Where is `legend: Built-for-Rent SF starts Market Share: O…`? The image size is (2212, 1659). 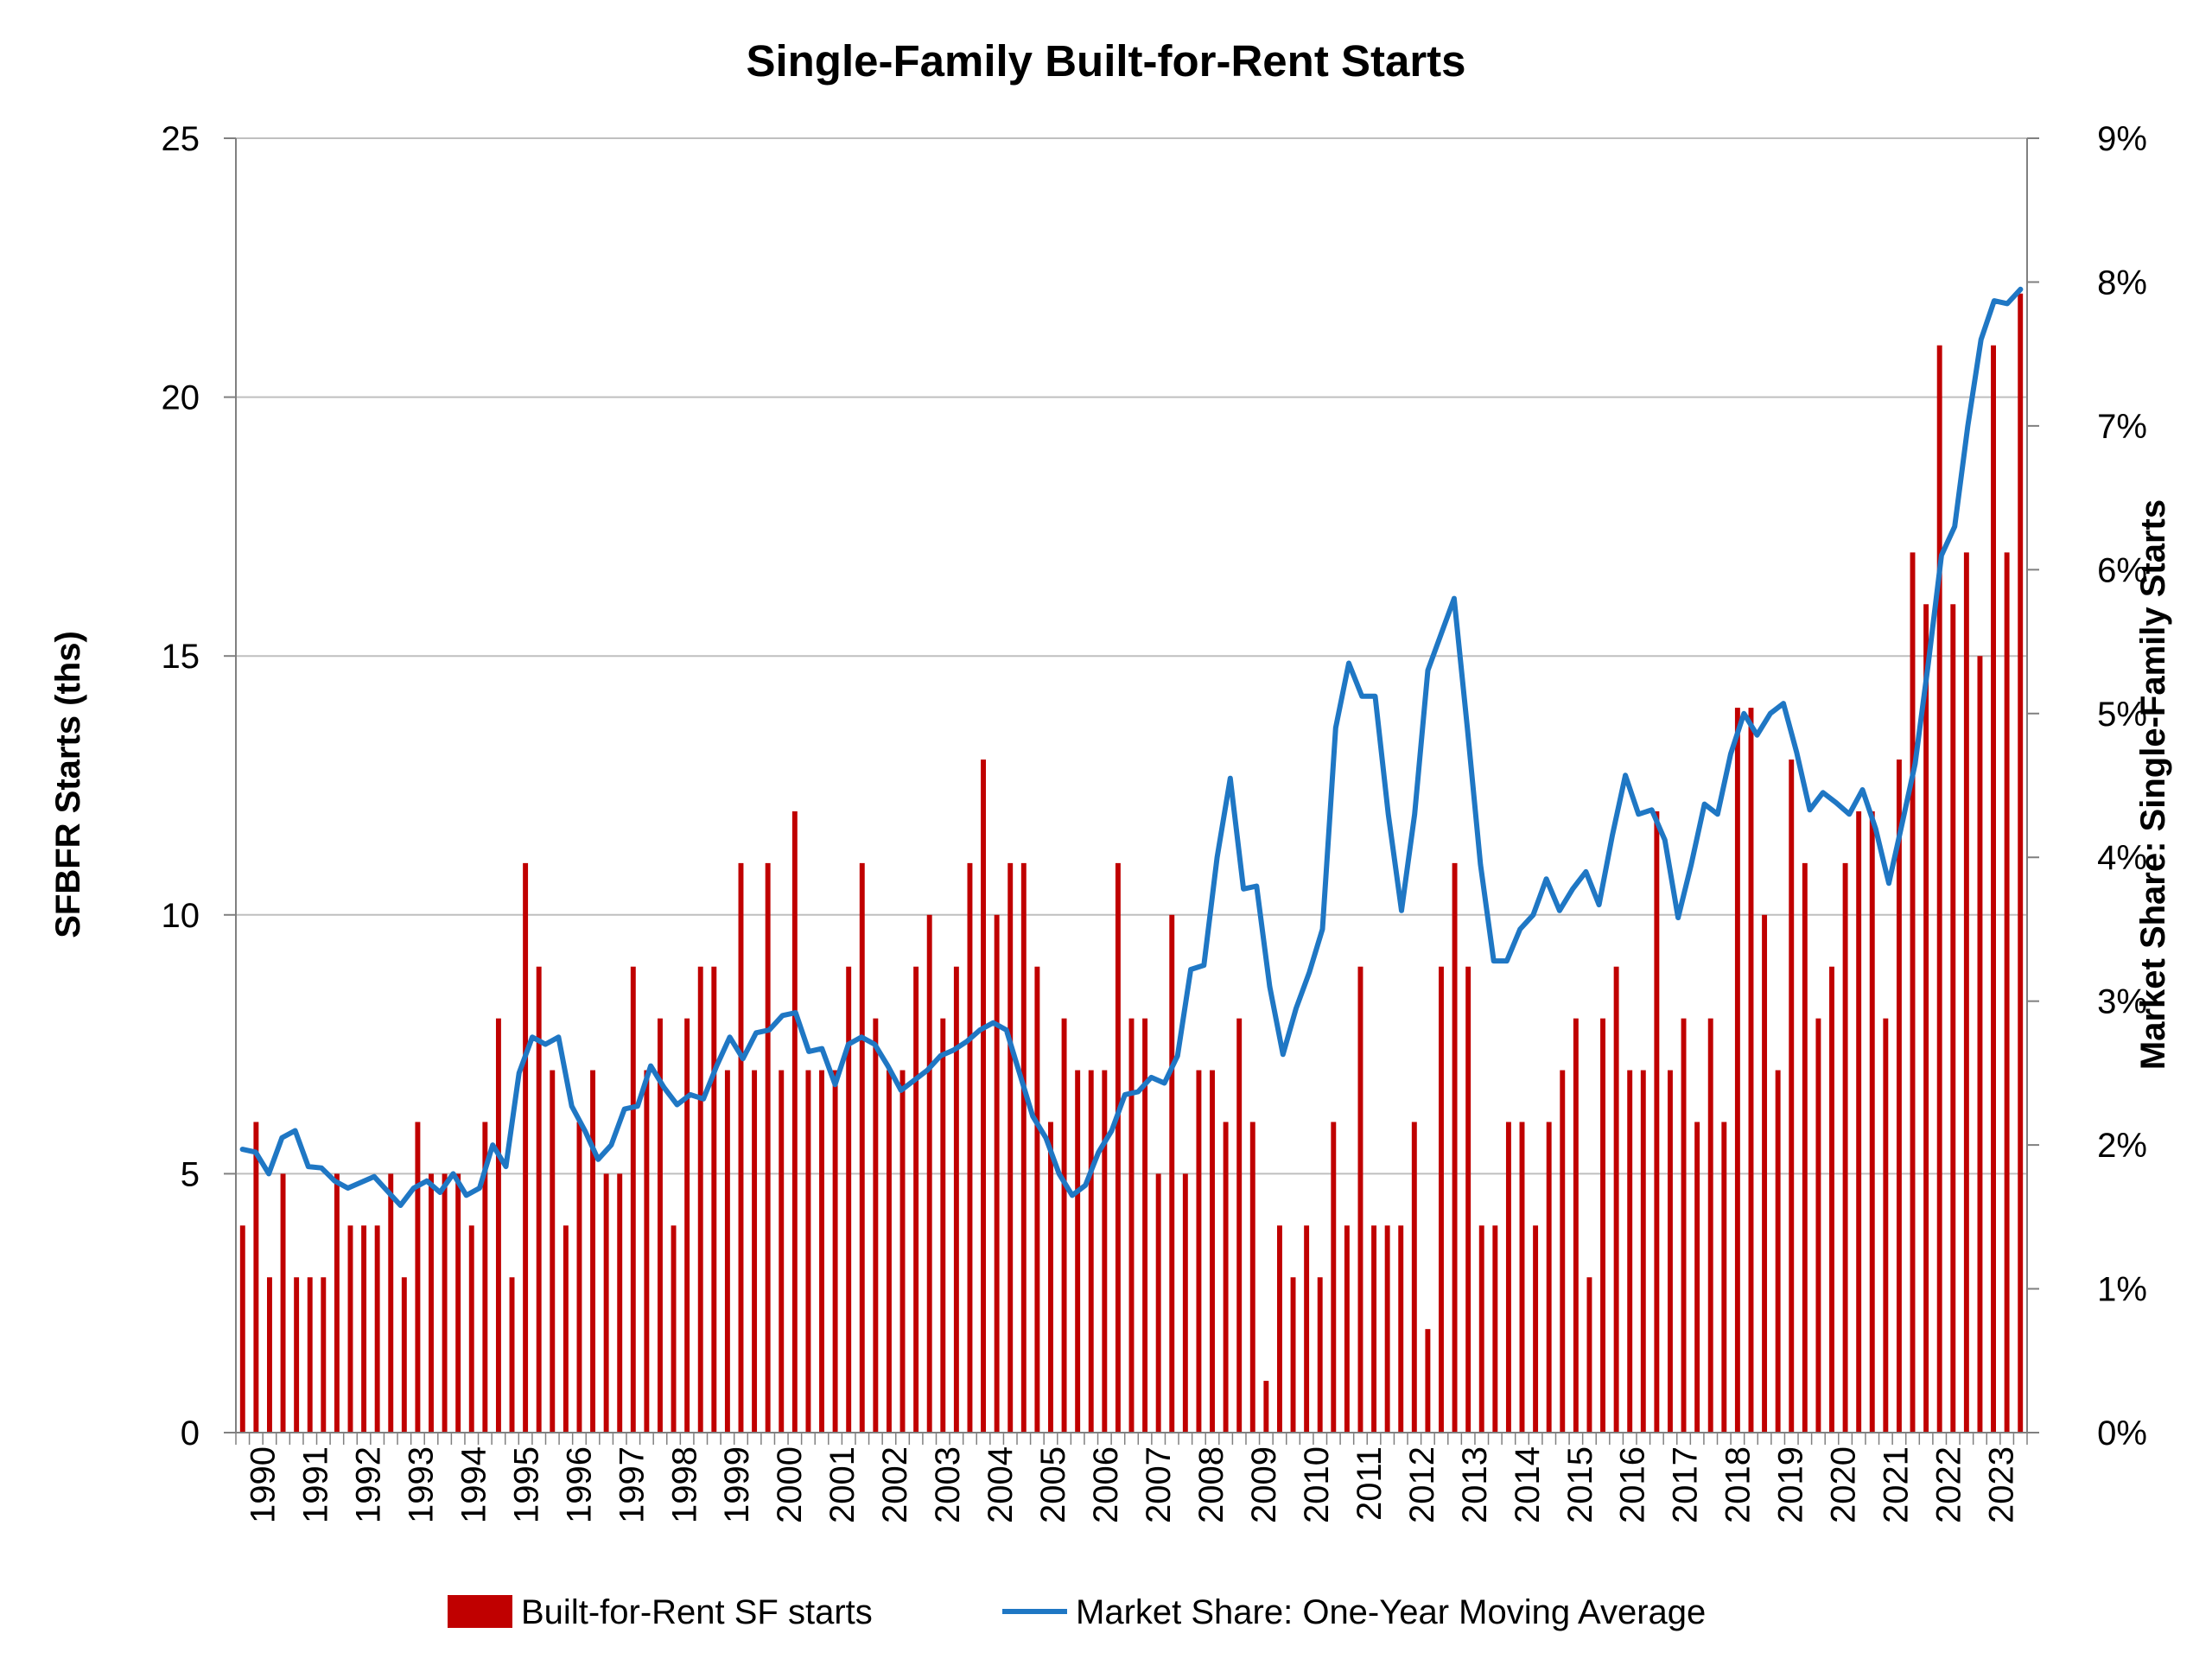
legend: Built-for-Rent SF starts Market Share: O… is located at coordinates (1077, 1612).